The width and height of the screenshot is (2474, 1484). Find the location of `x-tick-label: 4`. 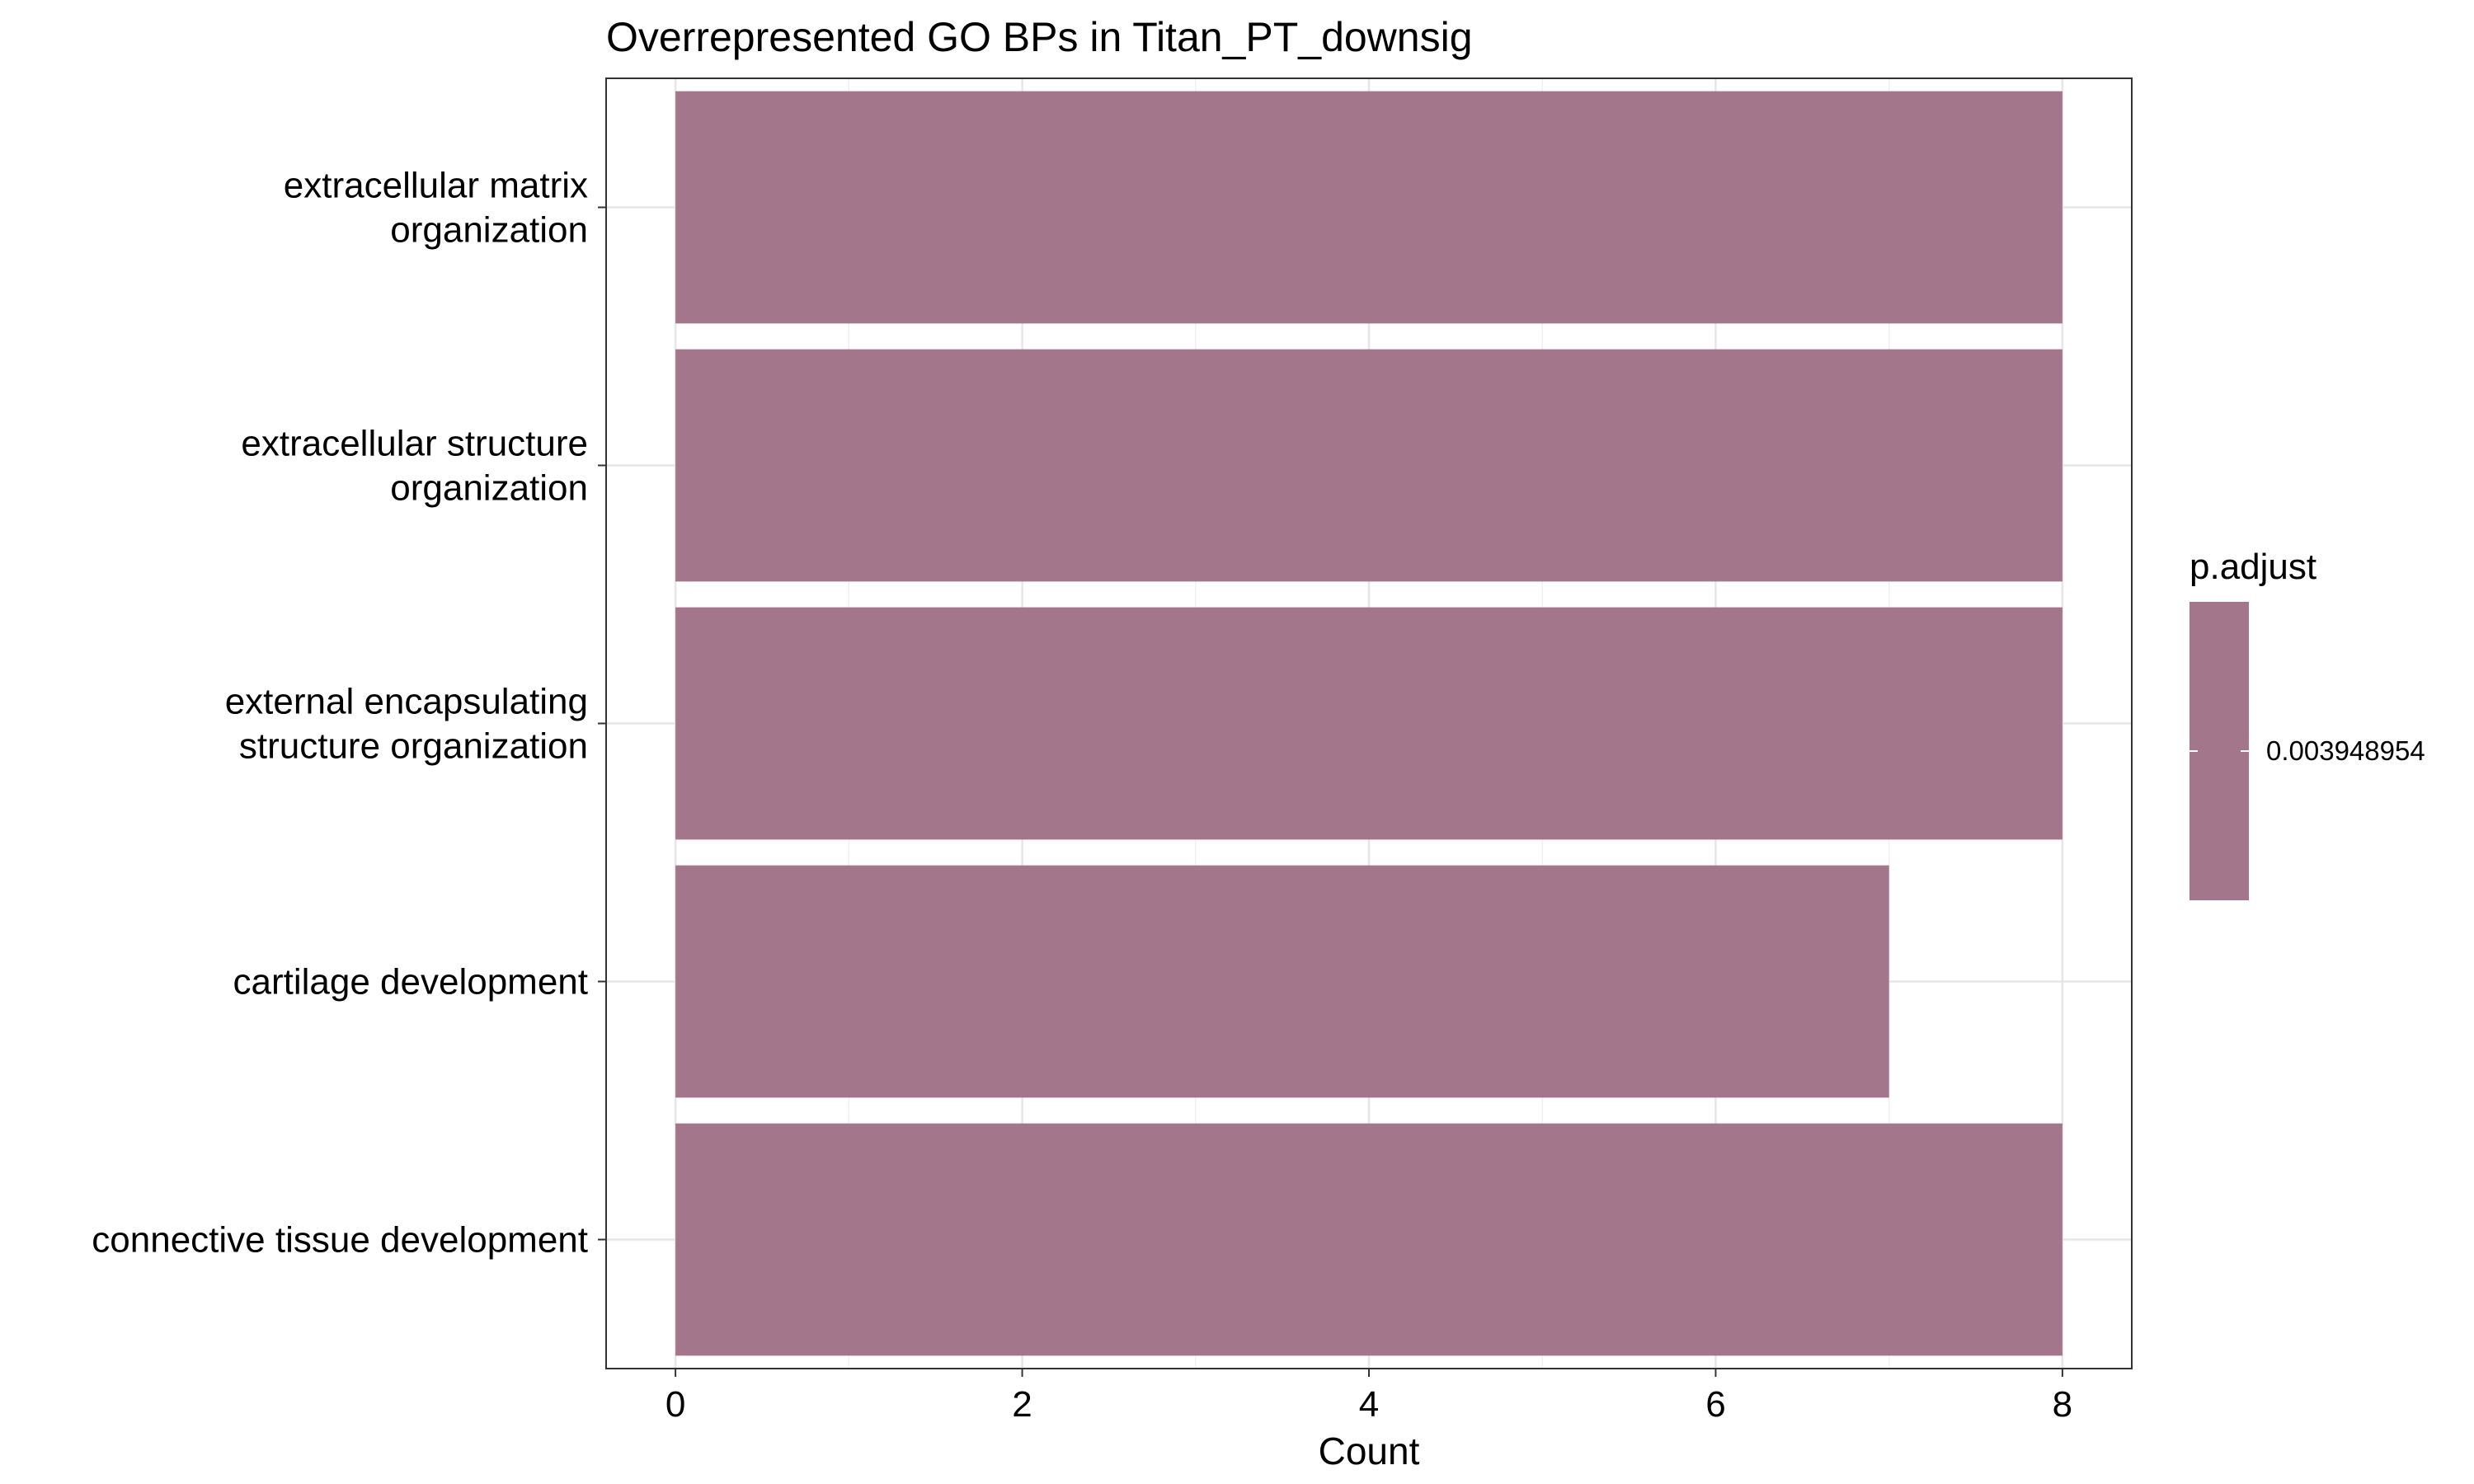

x-tick-label: 4 is located at coordinates (1369, 1404).